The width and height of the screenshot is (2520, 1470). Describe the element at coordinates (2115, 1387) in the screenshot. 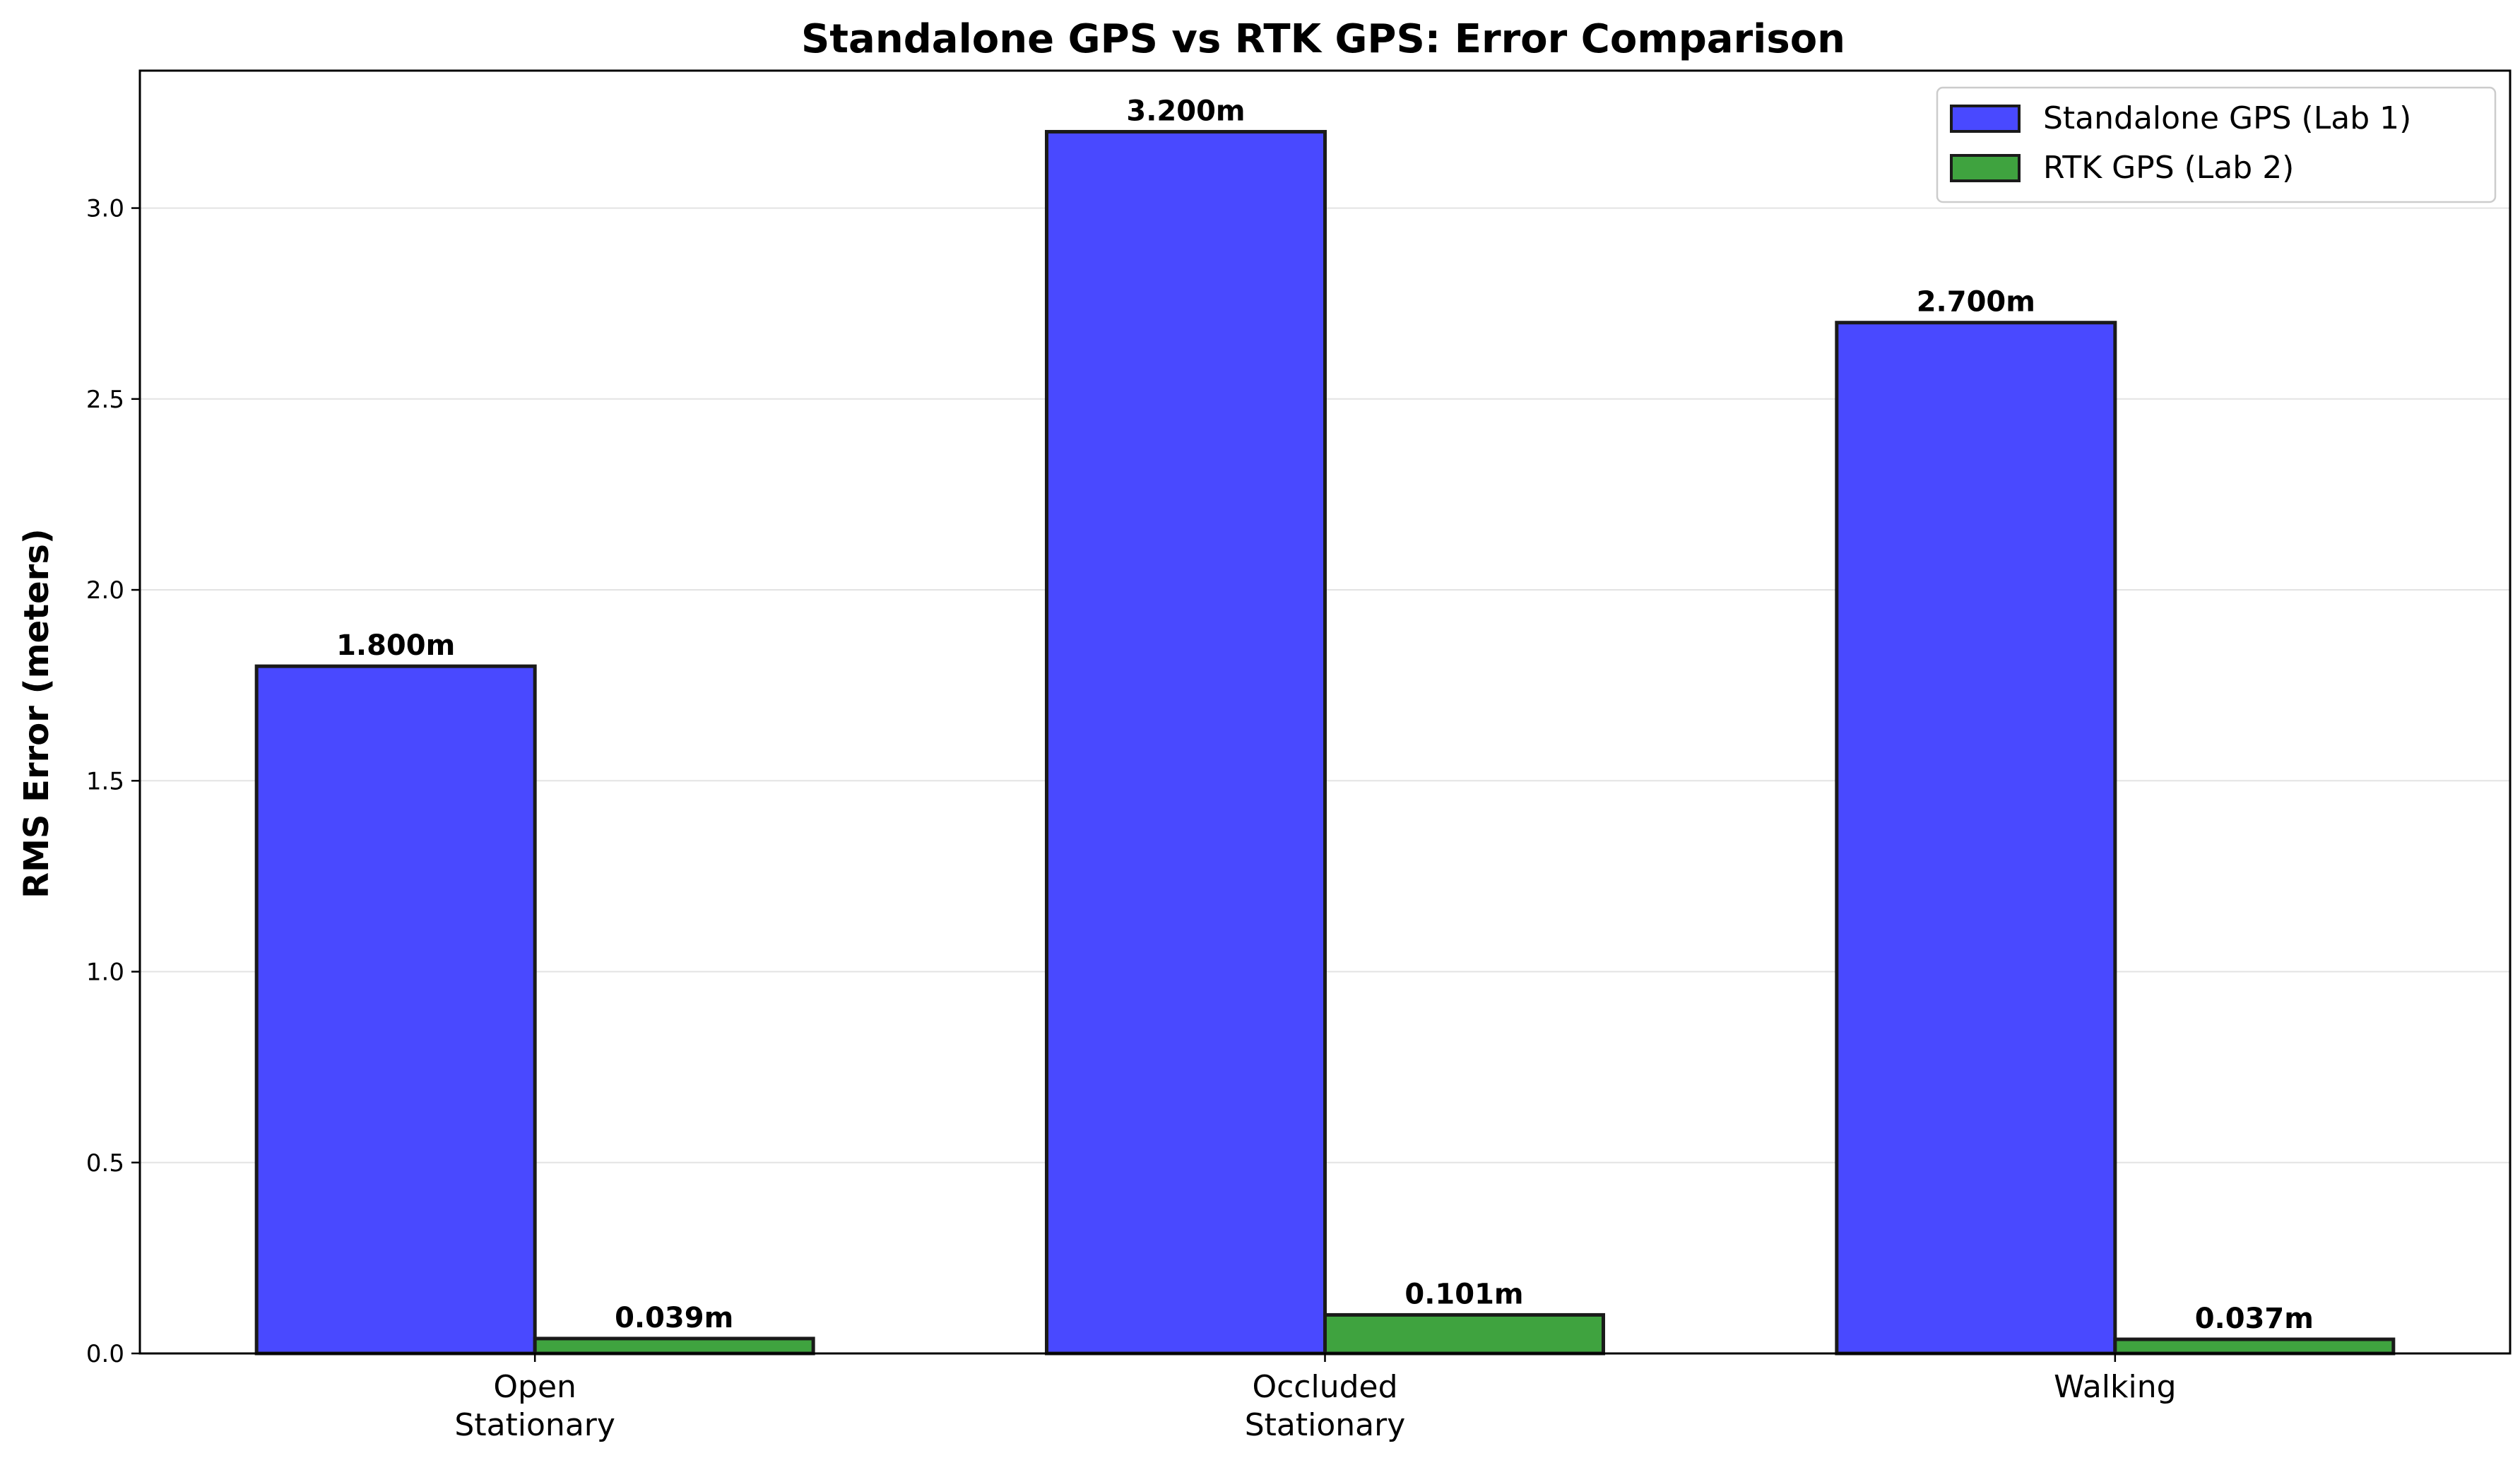

I see `x-tick-label: Walking` at that location.